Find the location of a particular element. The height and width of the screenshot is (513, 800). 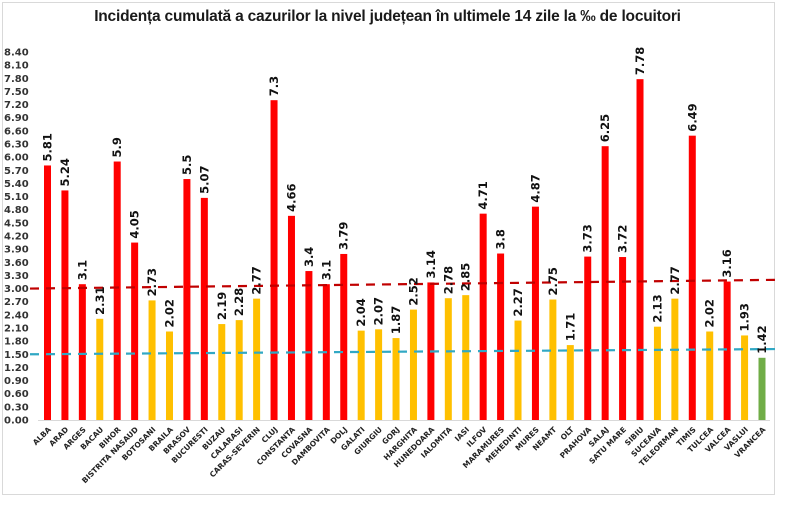

data-label: 5.24 is located at coordinates (65, 172).